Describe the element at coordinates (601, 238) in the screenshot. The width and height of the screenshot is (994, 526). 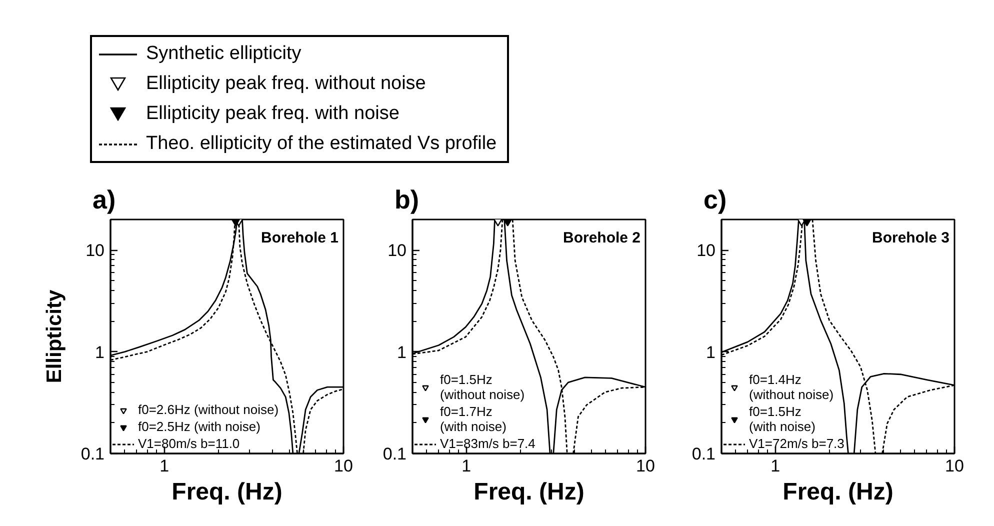
I see `text: Borehole 2` at that location.